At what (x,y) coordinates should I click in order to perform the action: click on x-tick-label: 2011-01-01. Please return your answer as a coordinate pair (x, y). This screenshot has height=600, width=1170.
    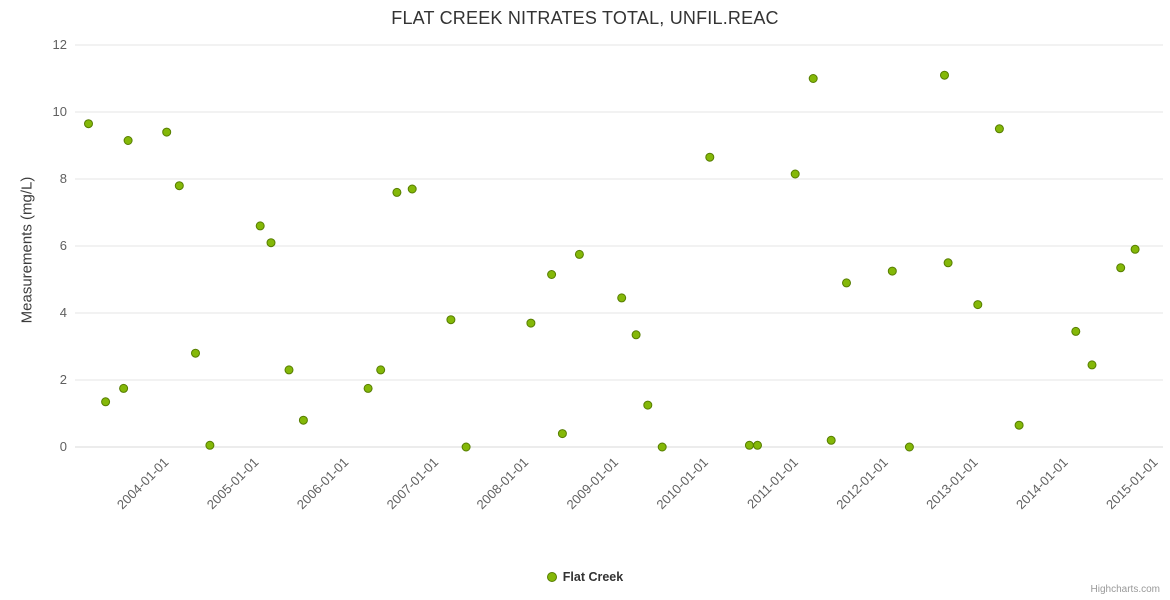
    Looking at the image, I should click on (772, 483).